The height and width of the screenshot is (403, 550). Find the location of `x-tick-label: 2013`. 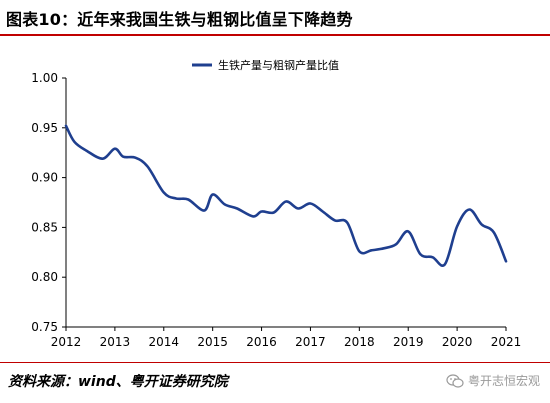

x-tick-label: 2013 is located at coordinates (115, 342).